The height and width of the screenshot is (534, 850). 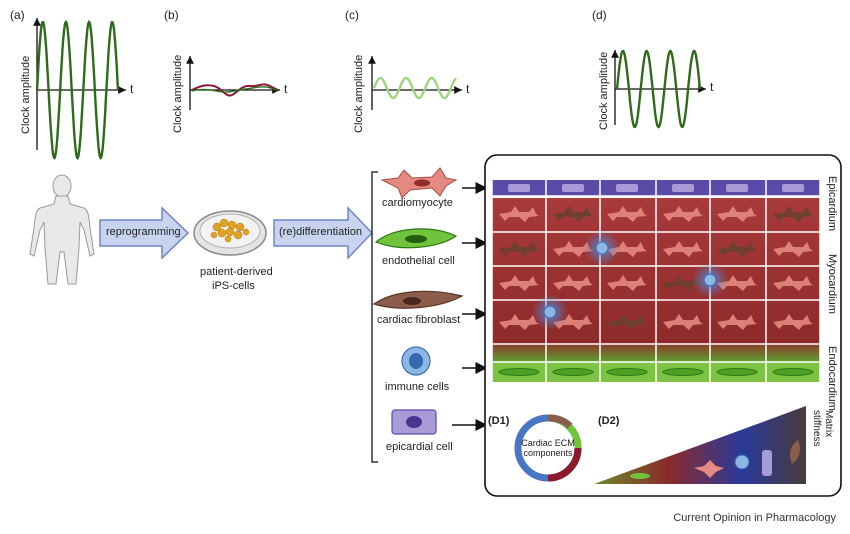 I want to click on dish-label-2: iPS-cells, so click(x=233, y=286).